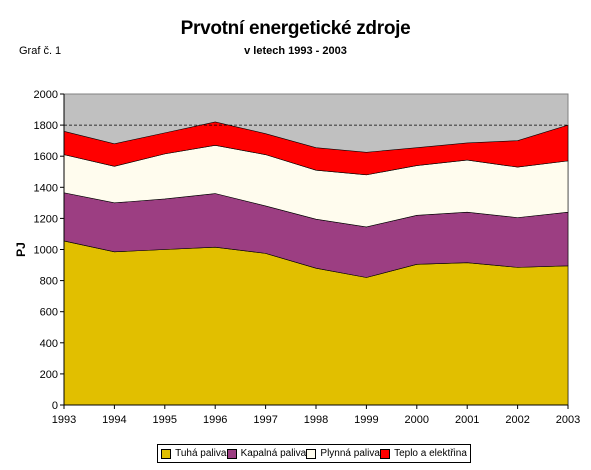 The image size is (591, 470). What do you see at coordinates (21, 249) in the screenshot?
I see `y-axis-label: PJ` at bounding box center [21, 249].